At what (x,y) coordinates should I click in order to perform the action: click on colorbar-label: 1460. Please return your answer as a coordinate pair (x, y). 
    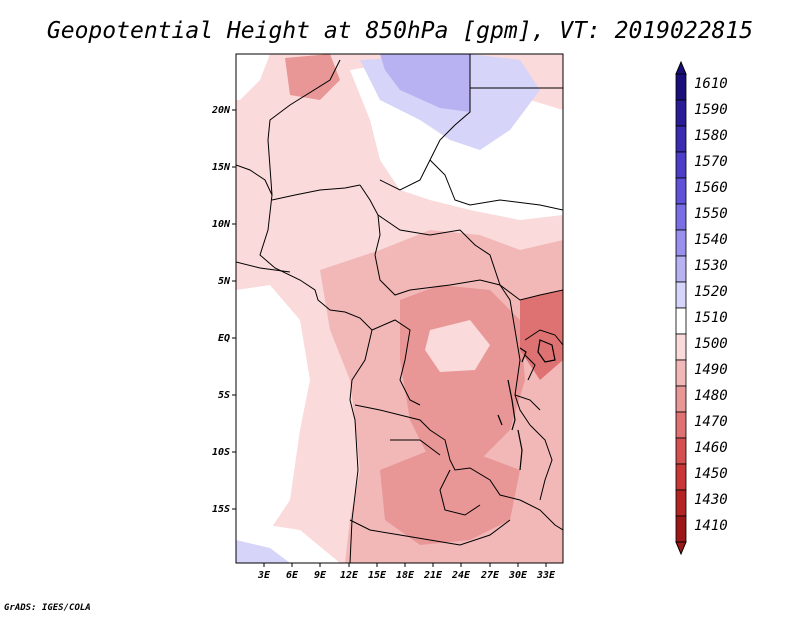
    Looking at the image, I should click on (711, 448).